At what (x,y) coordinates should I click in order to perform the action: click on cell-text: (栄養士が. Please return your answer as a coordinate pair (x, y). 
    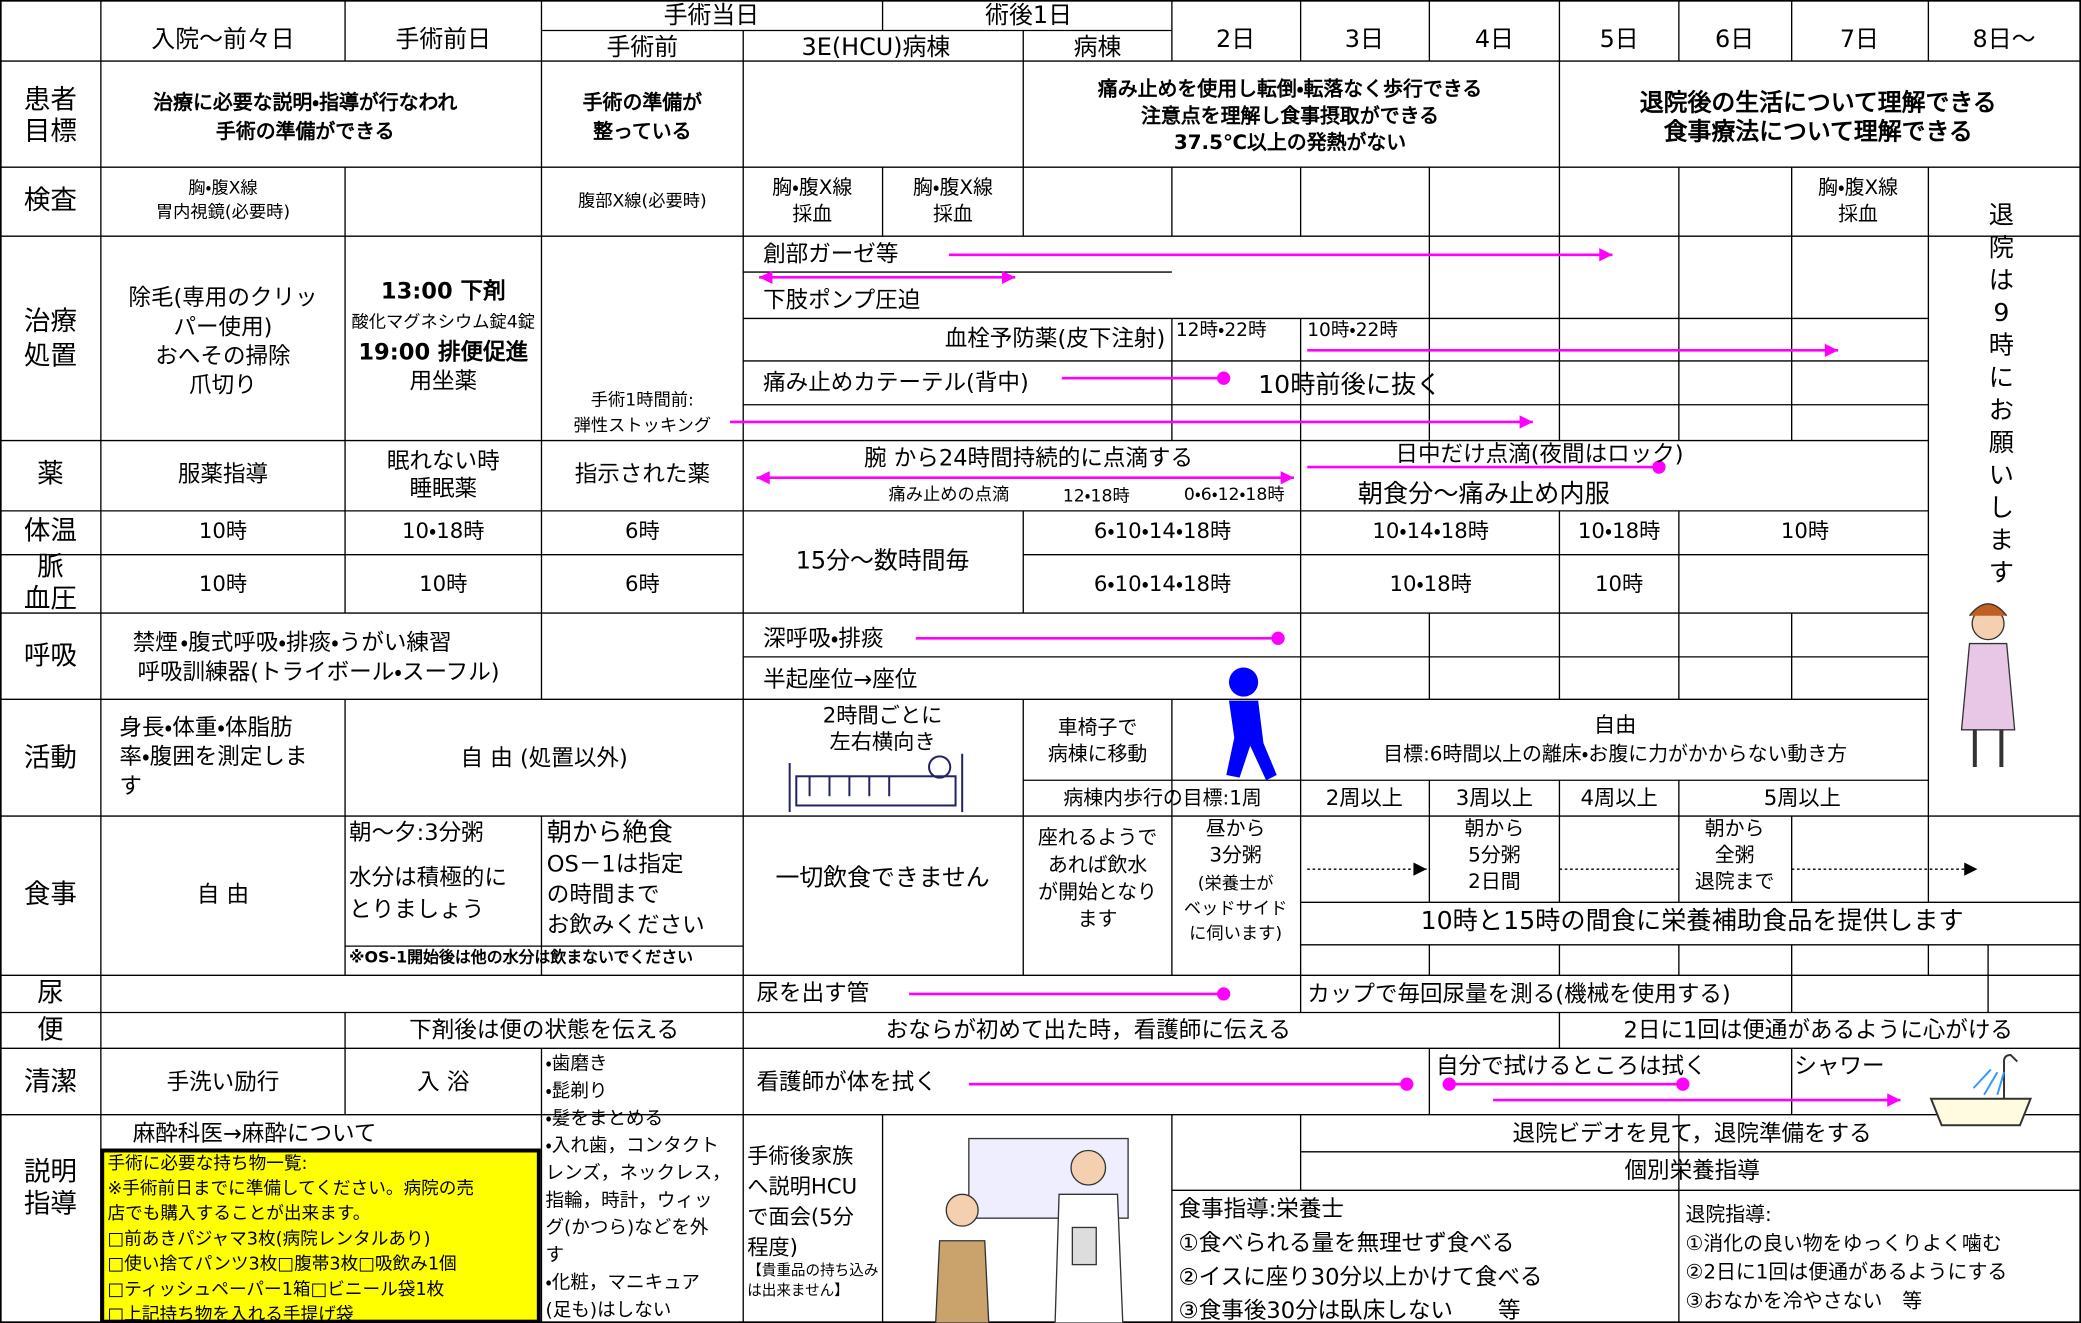
    Looking at the image, I should click on (1236, 884).